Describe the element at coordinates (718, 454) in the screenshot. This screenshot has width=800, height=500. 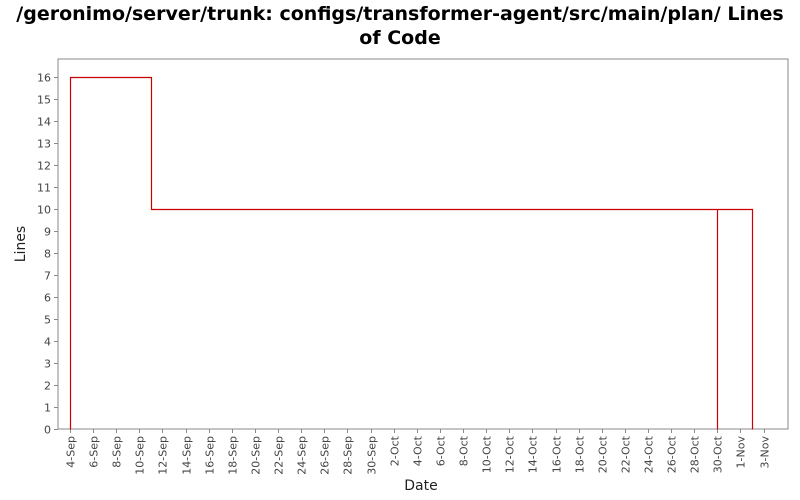
I see `x-tick-label: 30-Oct` at that location.